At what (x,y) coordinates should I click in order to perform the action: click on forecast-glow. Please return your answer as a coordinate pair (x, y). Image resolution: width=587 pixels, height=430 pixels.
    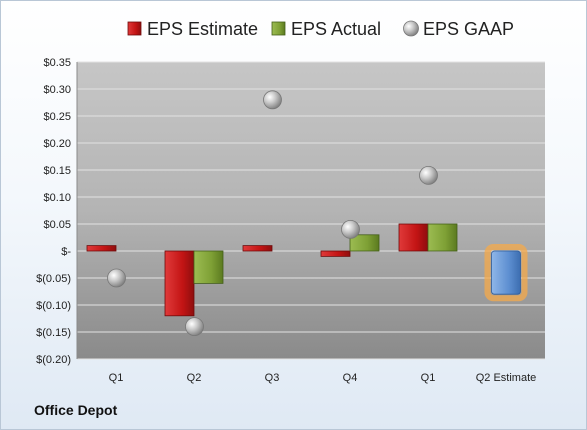
    Looking at the image, I should click on (506, 273).